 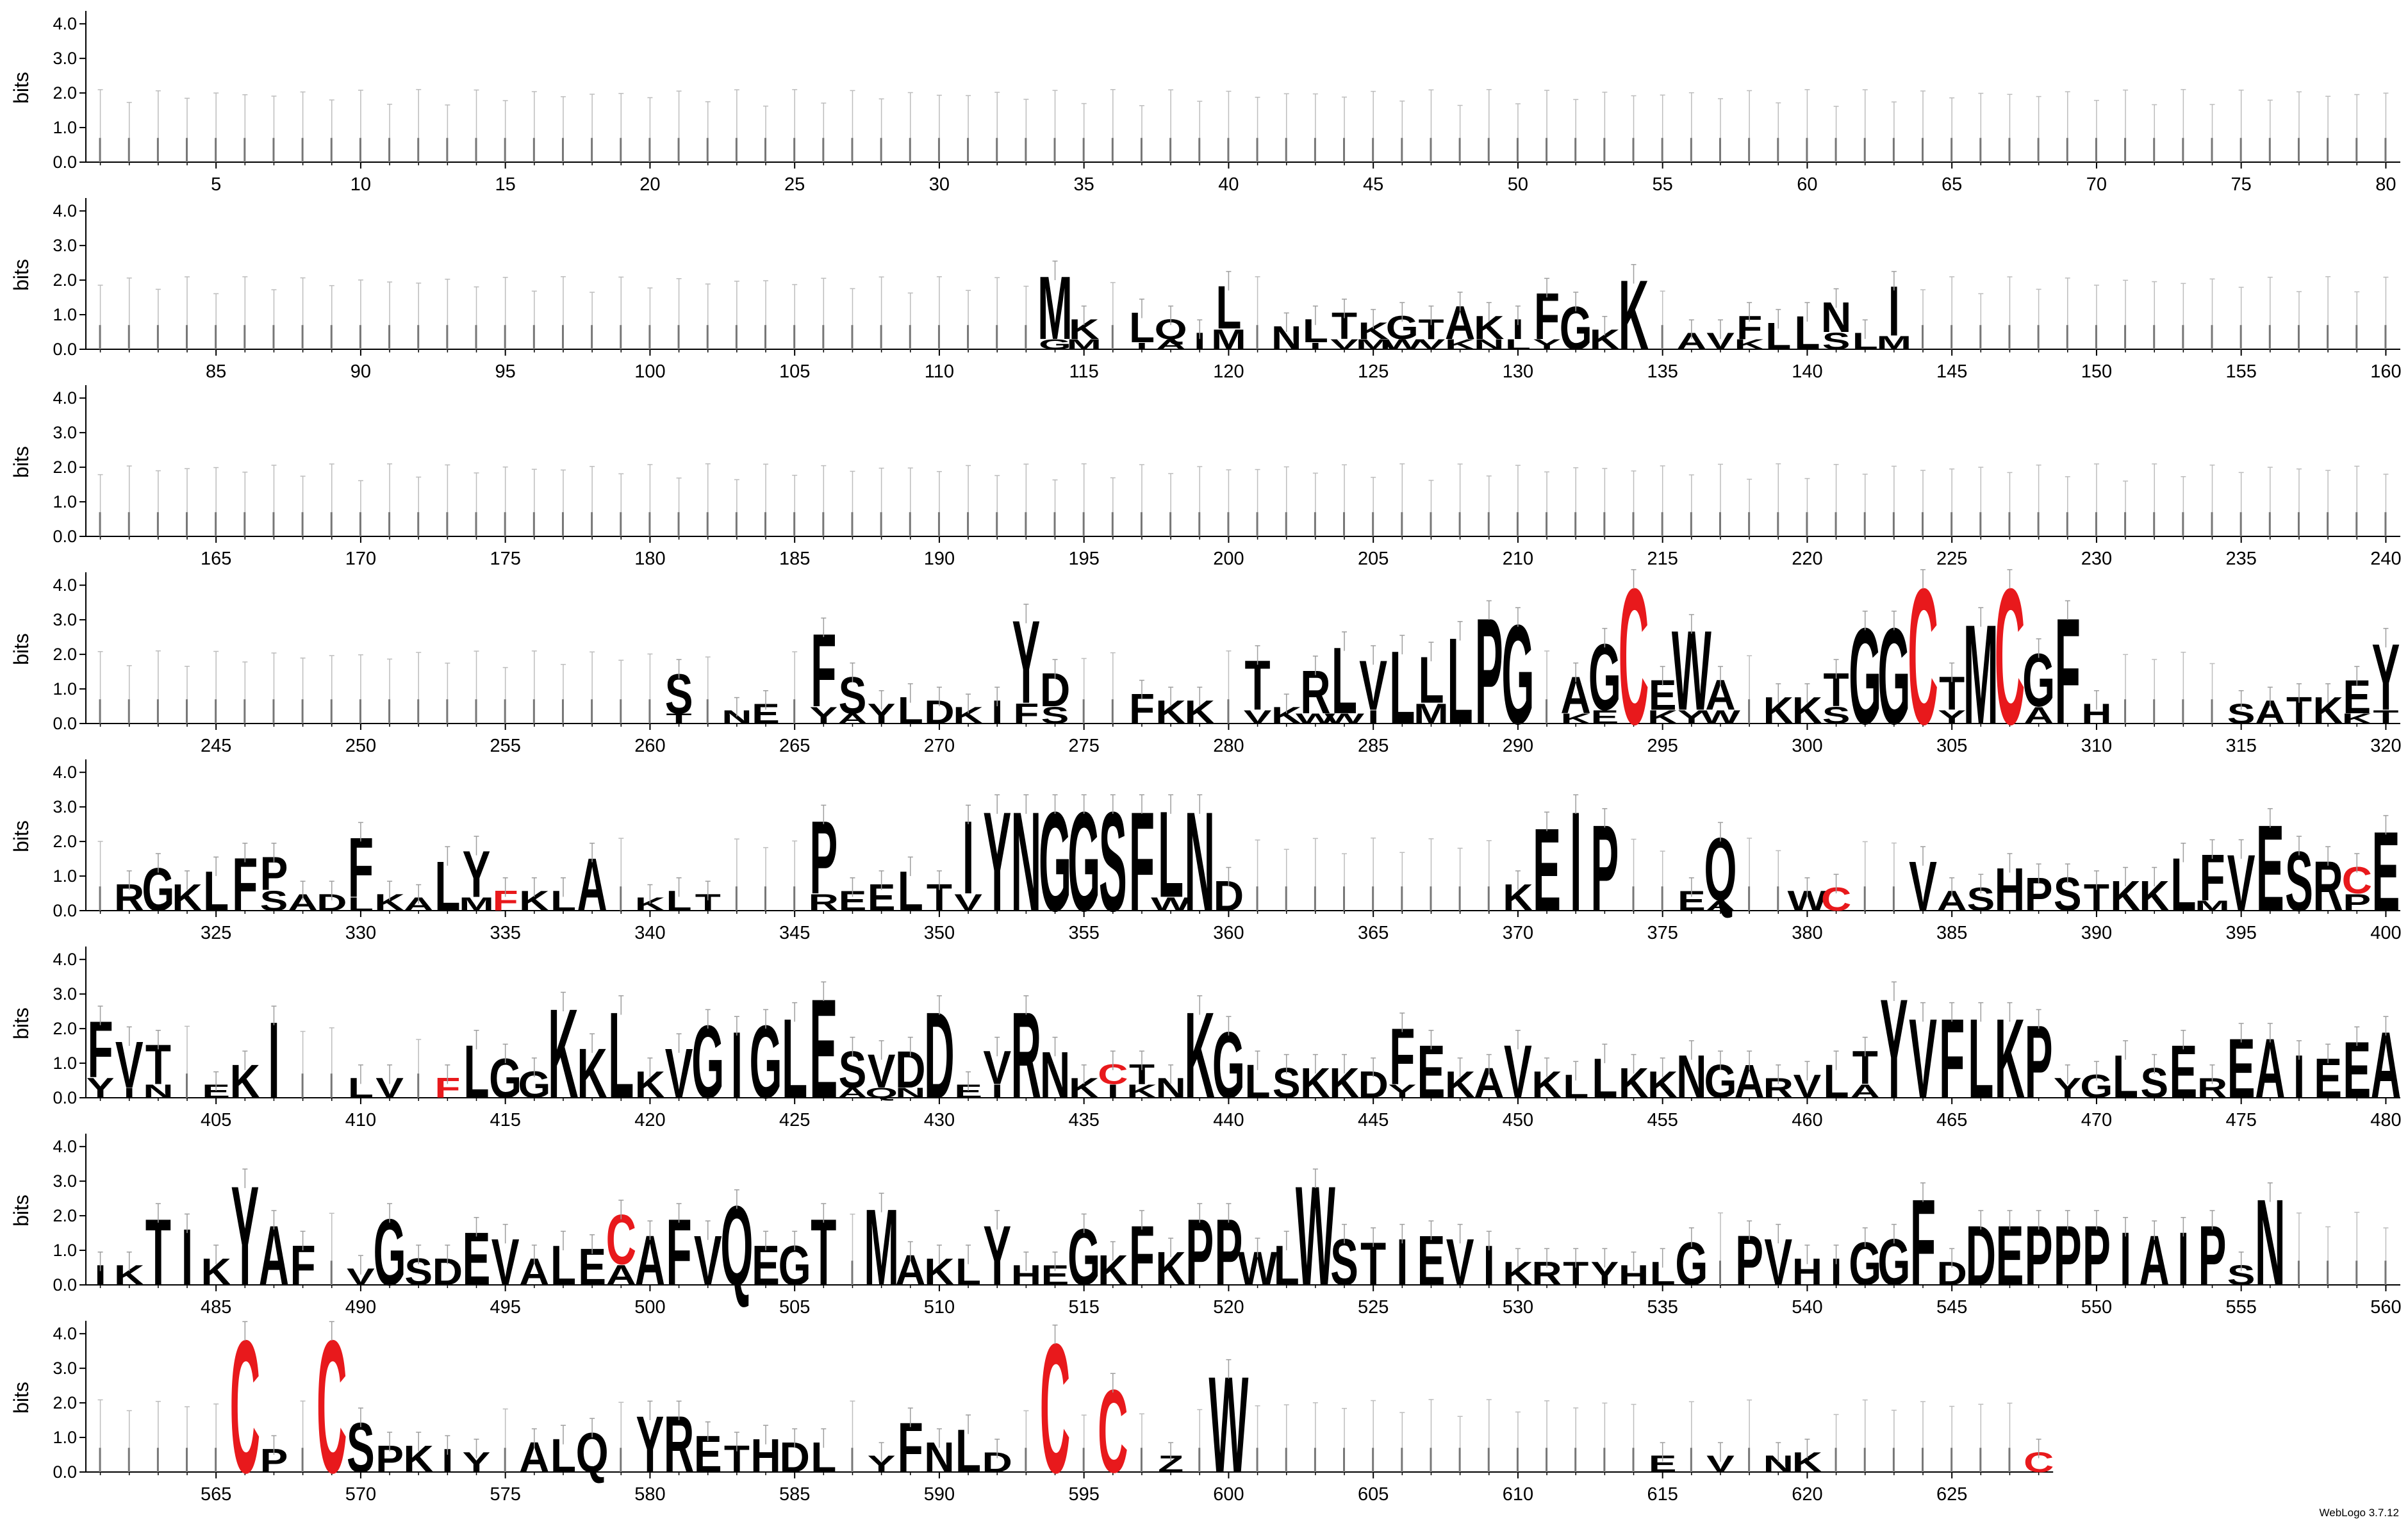 What do you see at coordinates (1083, 1307) in the screenshot?
I see `x-tick-label: 515` at bounding box center [1083, 1307].